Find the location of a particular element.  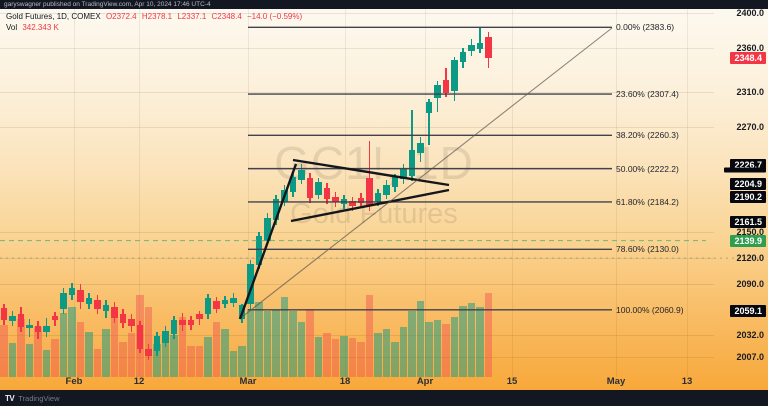

time-axis-label: Feb is located at coordinates (74, 381).